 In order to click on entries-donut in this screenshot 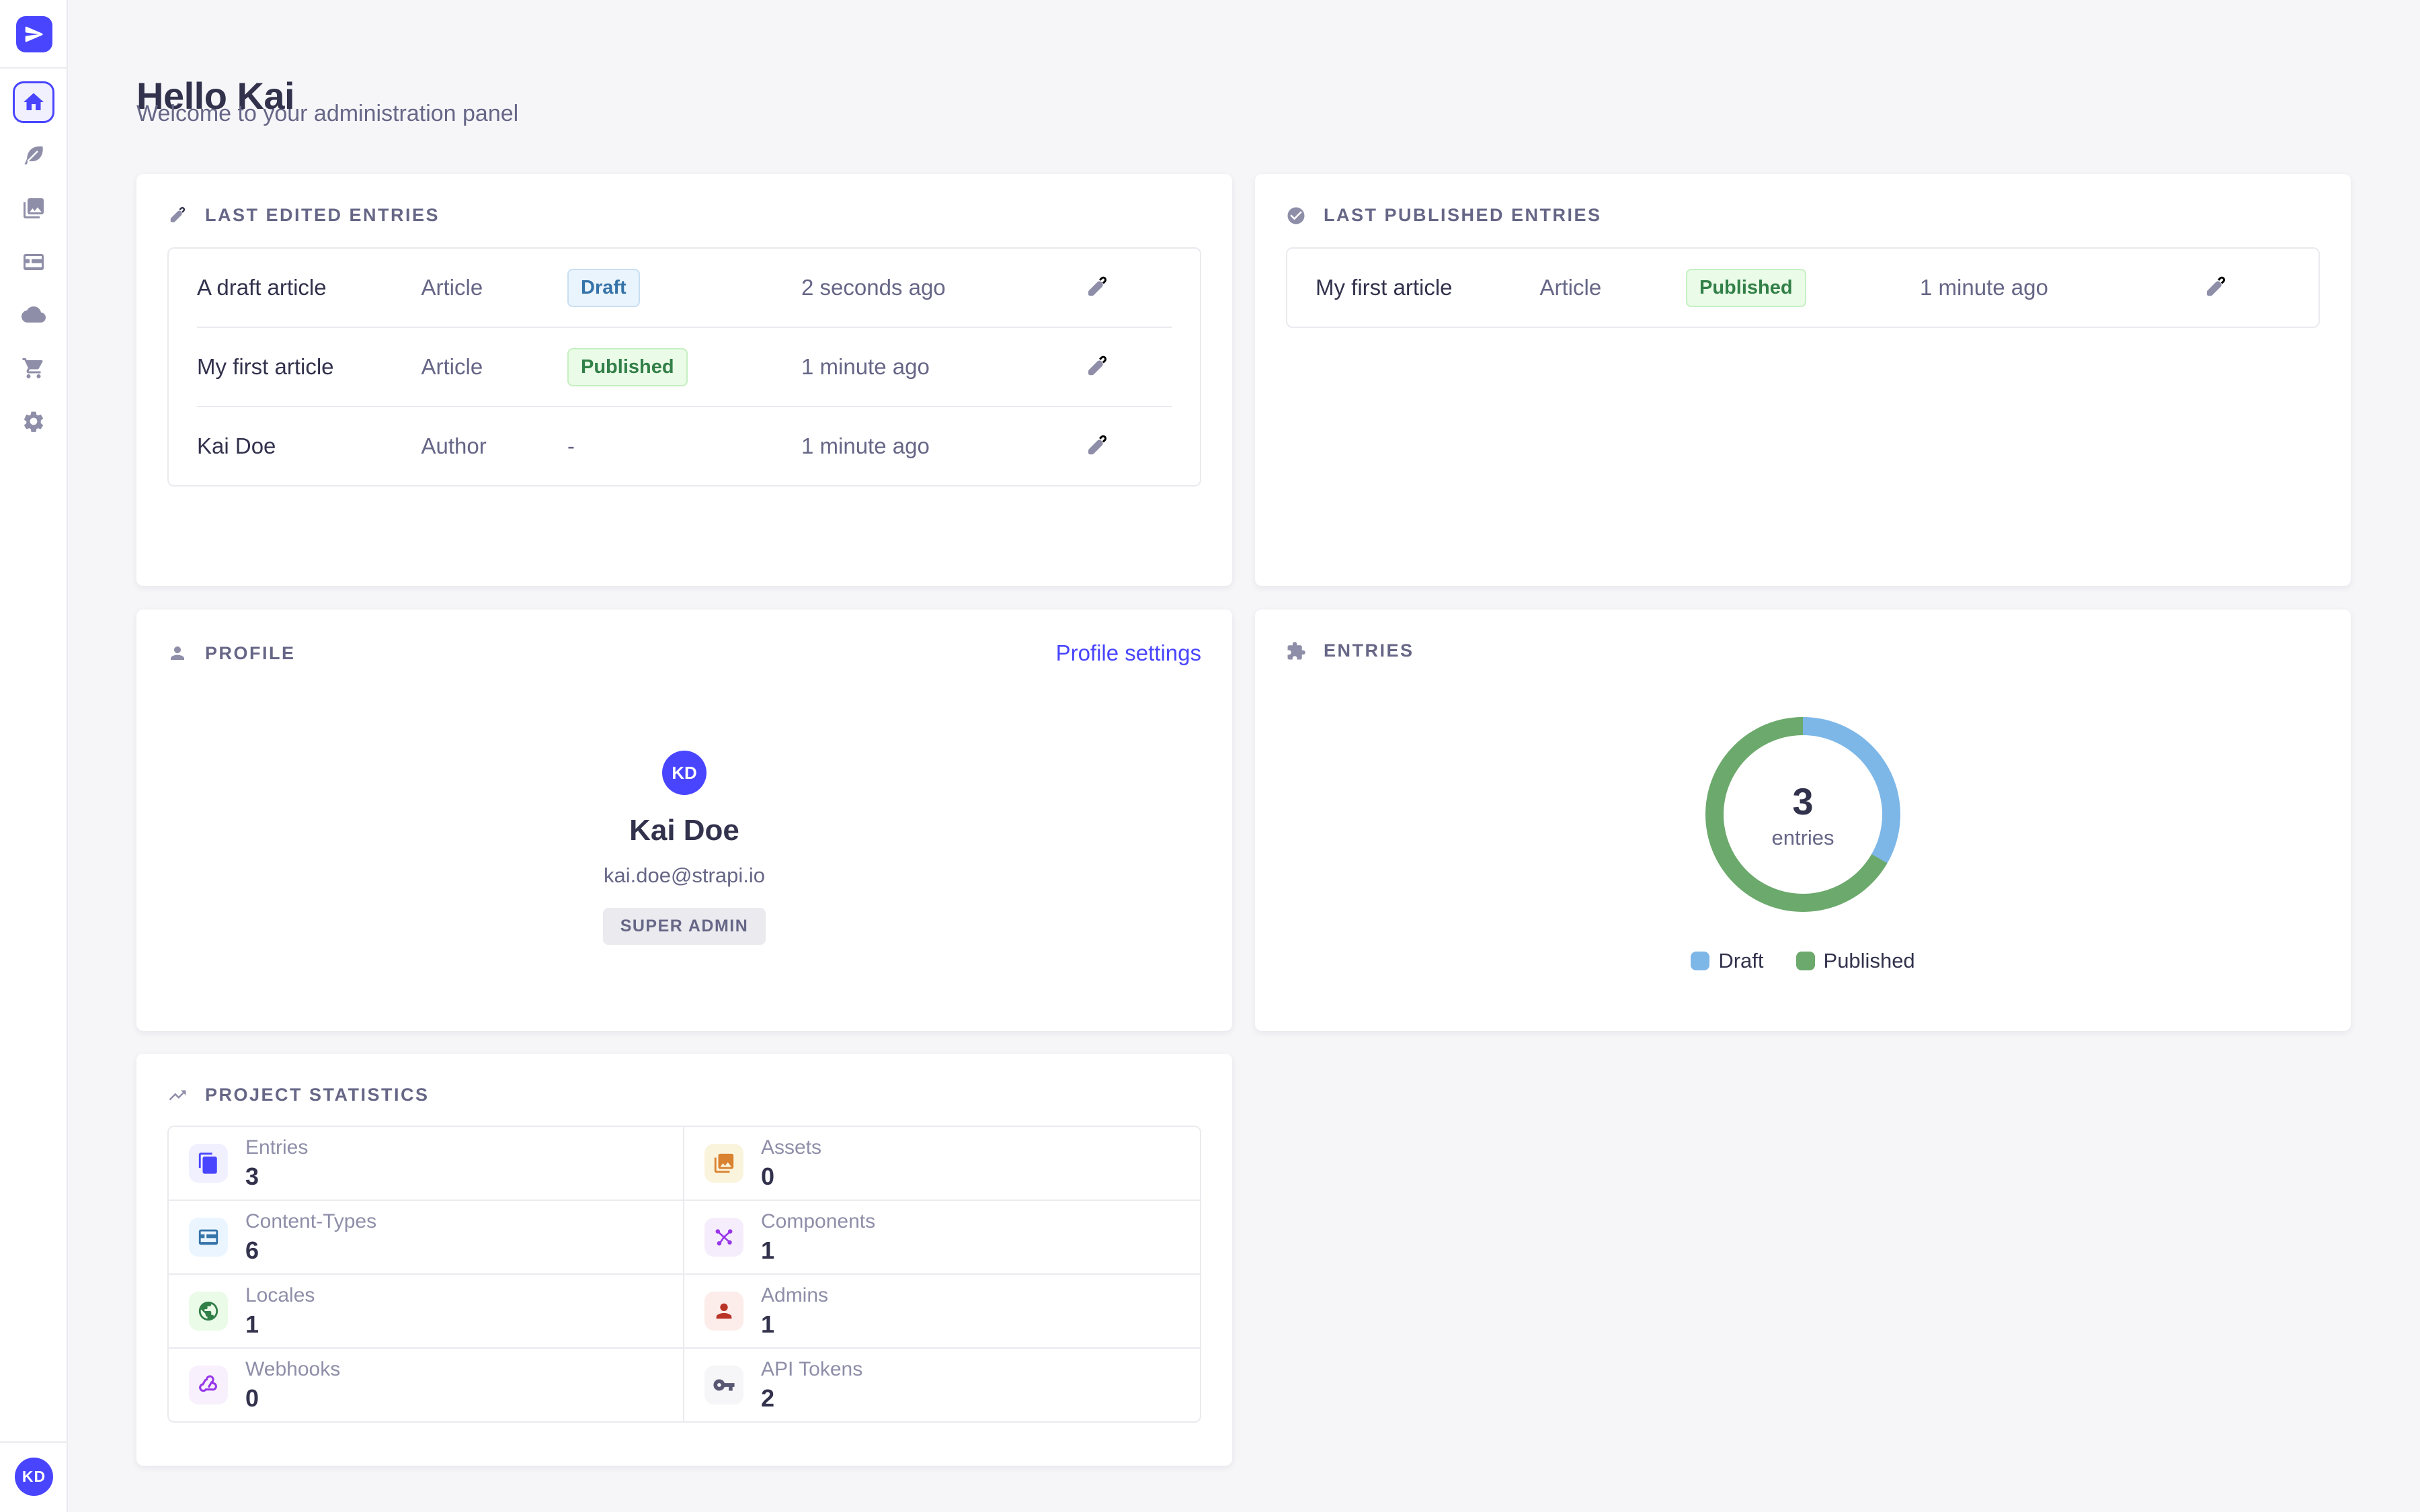, I will do `click(1803, 815)`.